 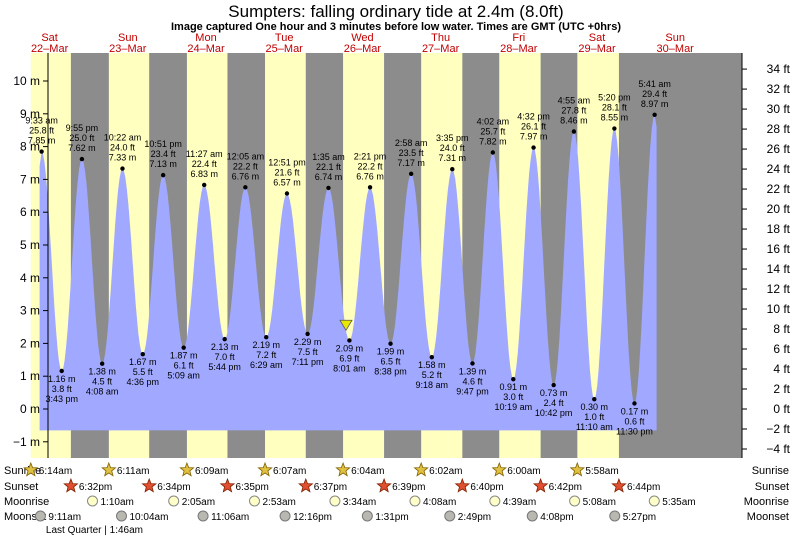 I want to click on right-tick-label: 12 ft, so click(x=779, y=289).